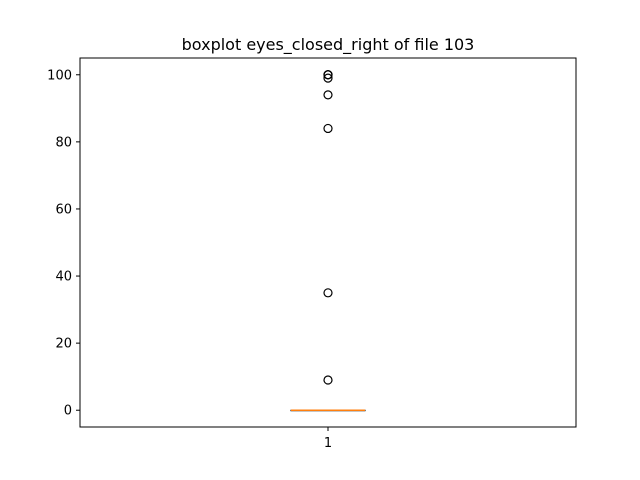 The image size is (640, 480). Describe the element at coordinates (63, 142) in the screenshot. I see `y-tick-label: 80` at that location.